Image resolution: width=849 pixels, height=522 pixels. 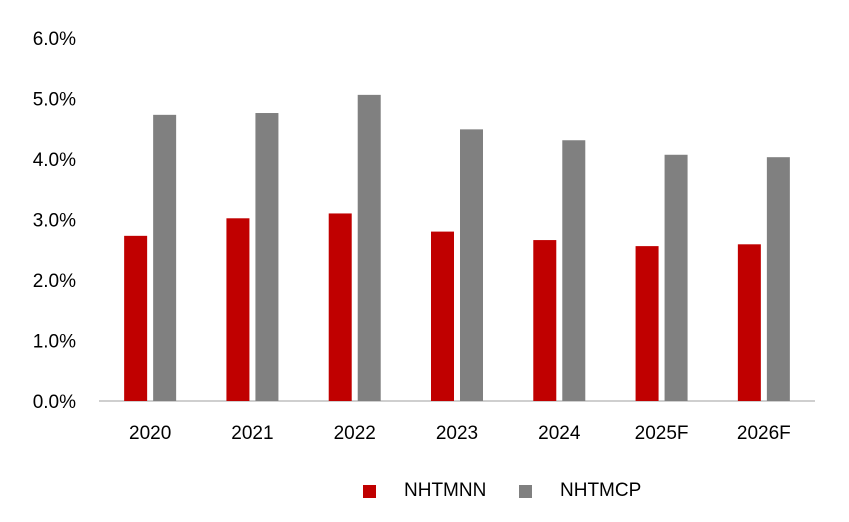 I want to click on bar-nhtmcp-2022, so click(x=369, y=248).